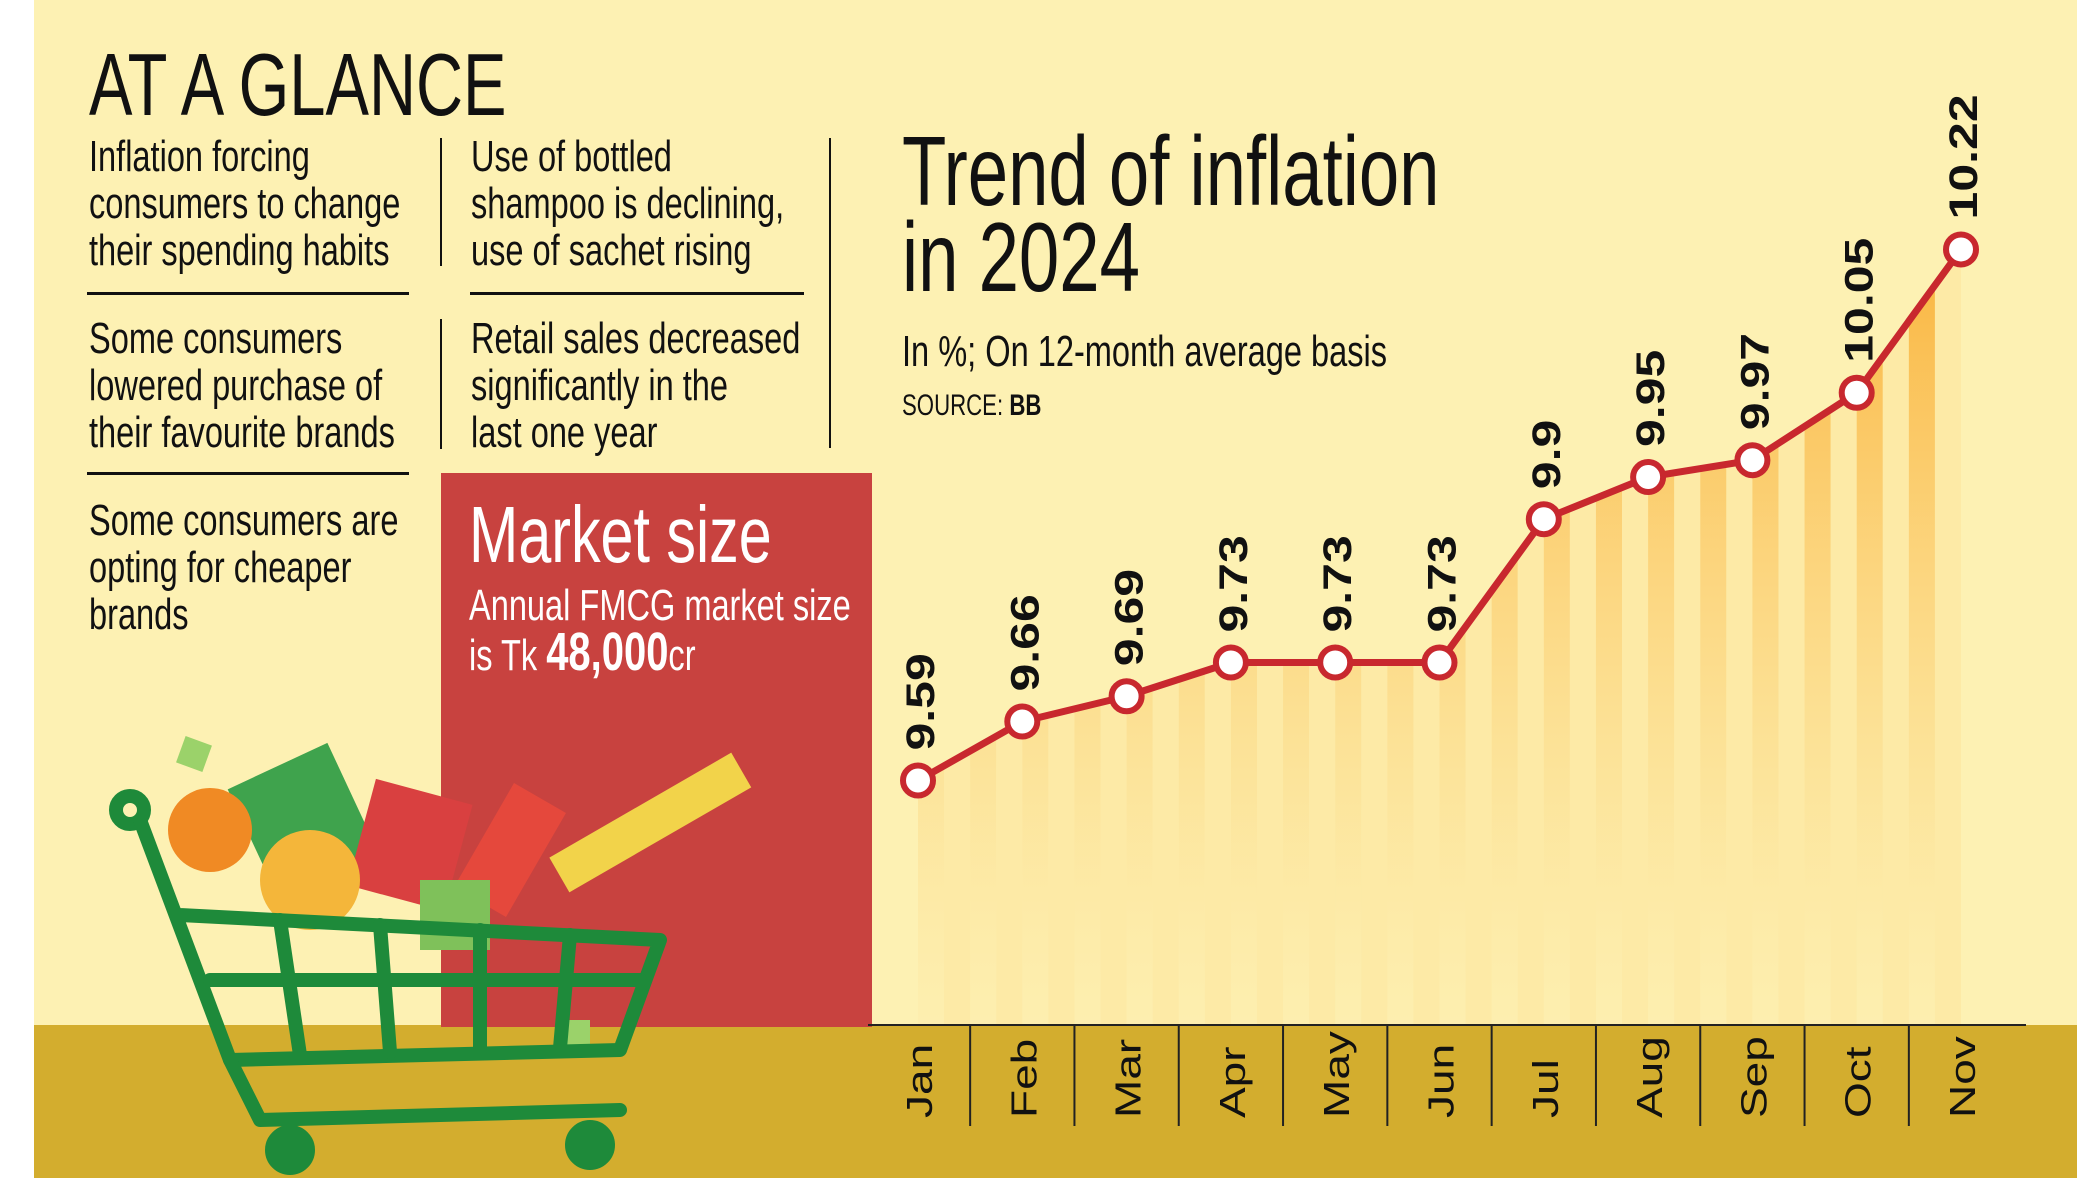 The width and height of the screenshot is (2100, 1180). Describe the element at coordinates (682, 655) in the screenshot. I see `market-unit: cr` at that location.